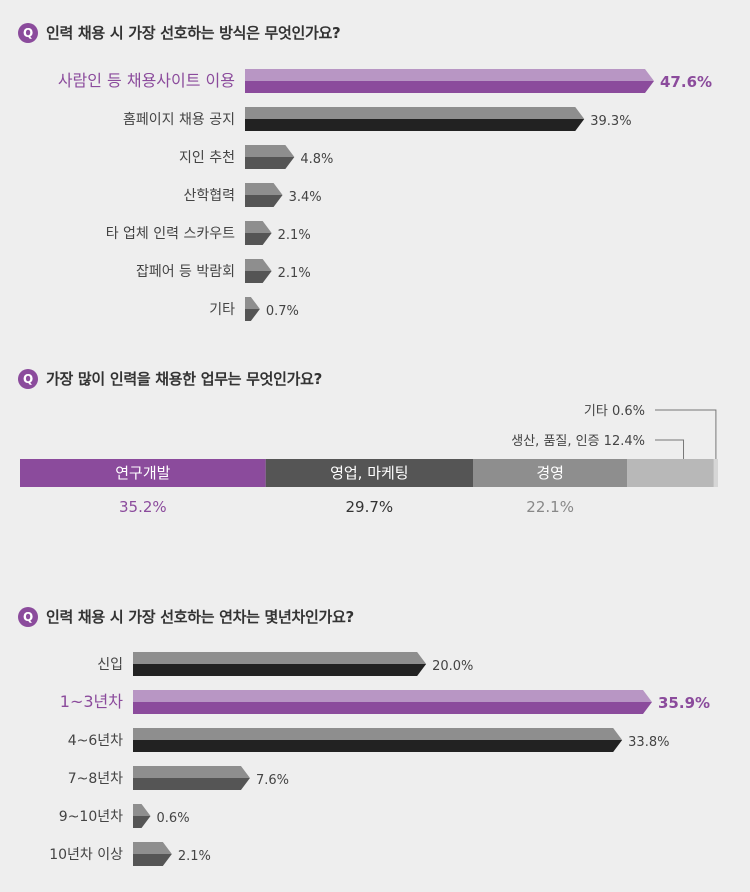 The height and width of the screenshot is (892, 750). I want to click on bar-group: 신입 20.0%, so click(285, 664).